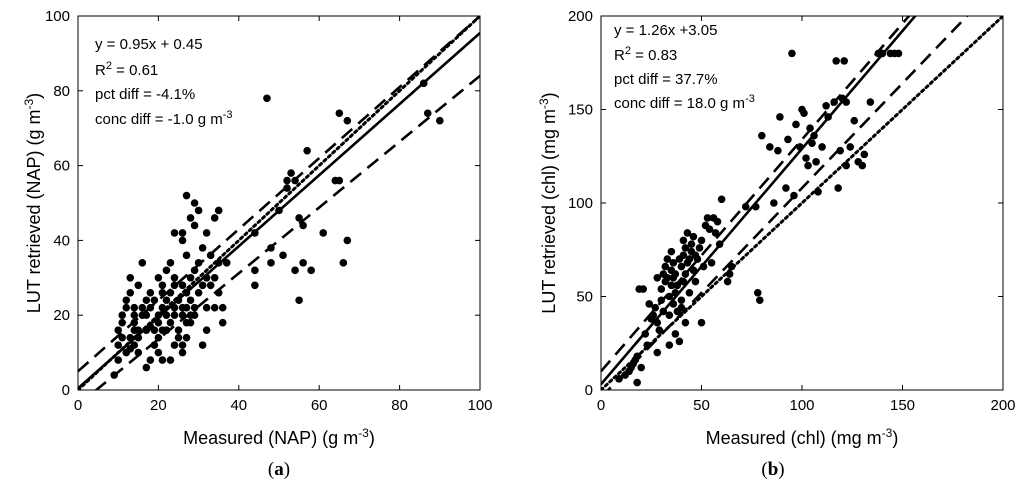 The height and width of the screenshot is (487, 1024). I want to click on annotation-pct-diff-a: pct diff = -4.1%, so click(145, 94).